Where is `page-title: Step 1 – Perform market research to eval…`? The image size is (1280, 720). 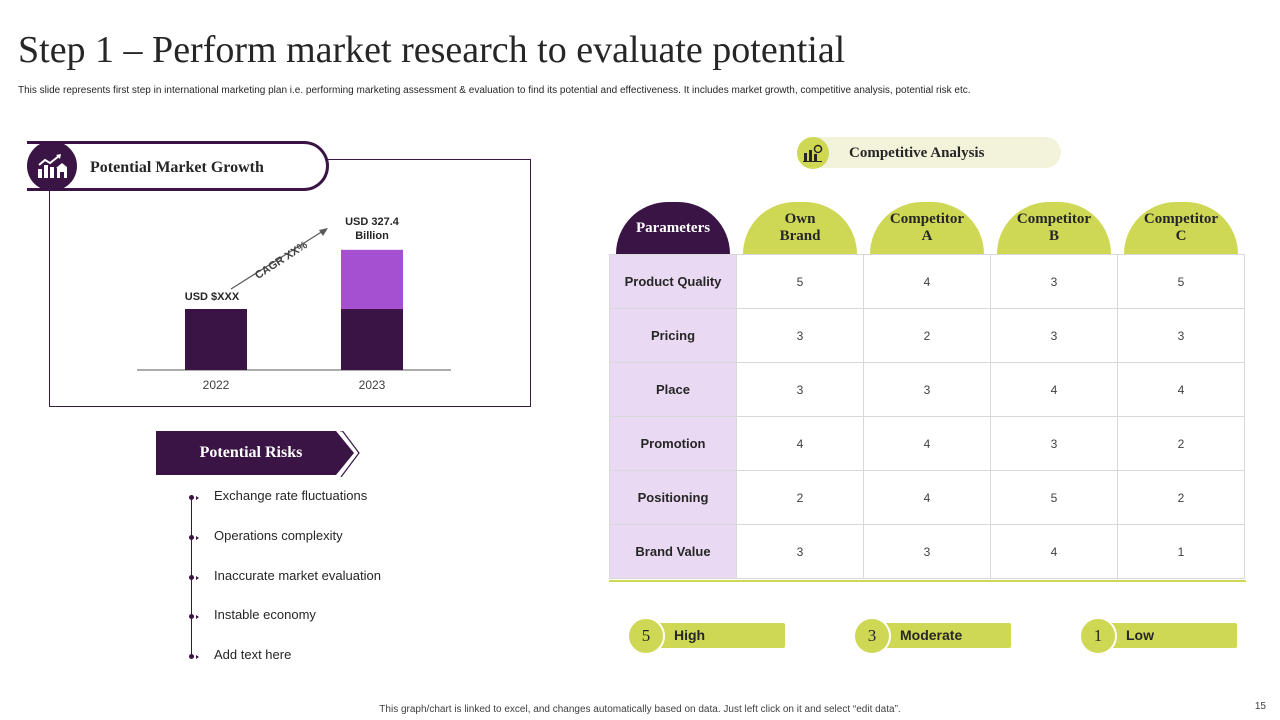 page-title: Step 1 – Perform market research to eval… is located at coordinates (432, 50).